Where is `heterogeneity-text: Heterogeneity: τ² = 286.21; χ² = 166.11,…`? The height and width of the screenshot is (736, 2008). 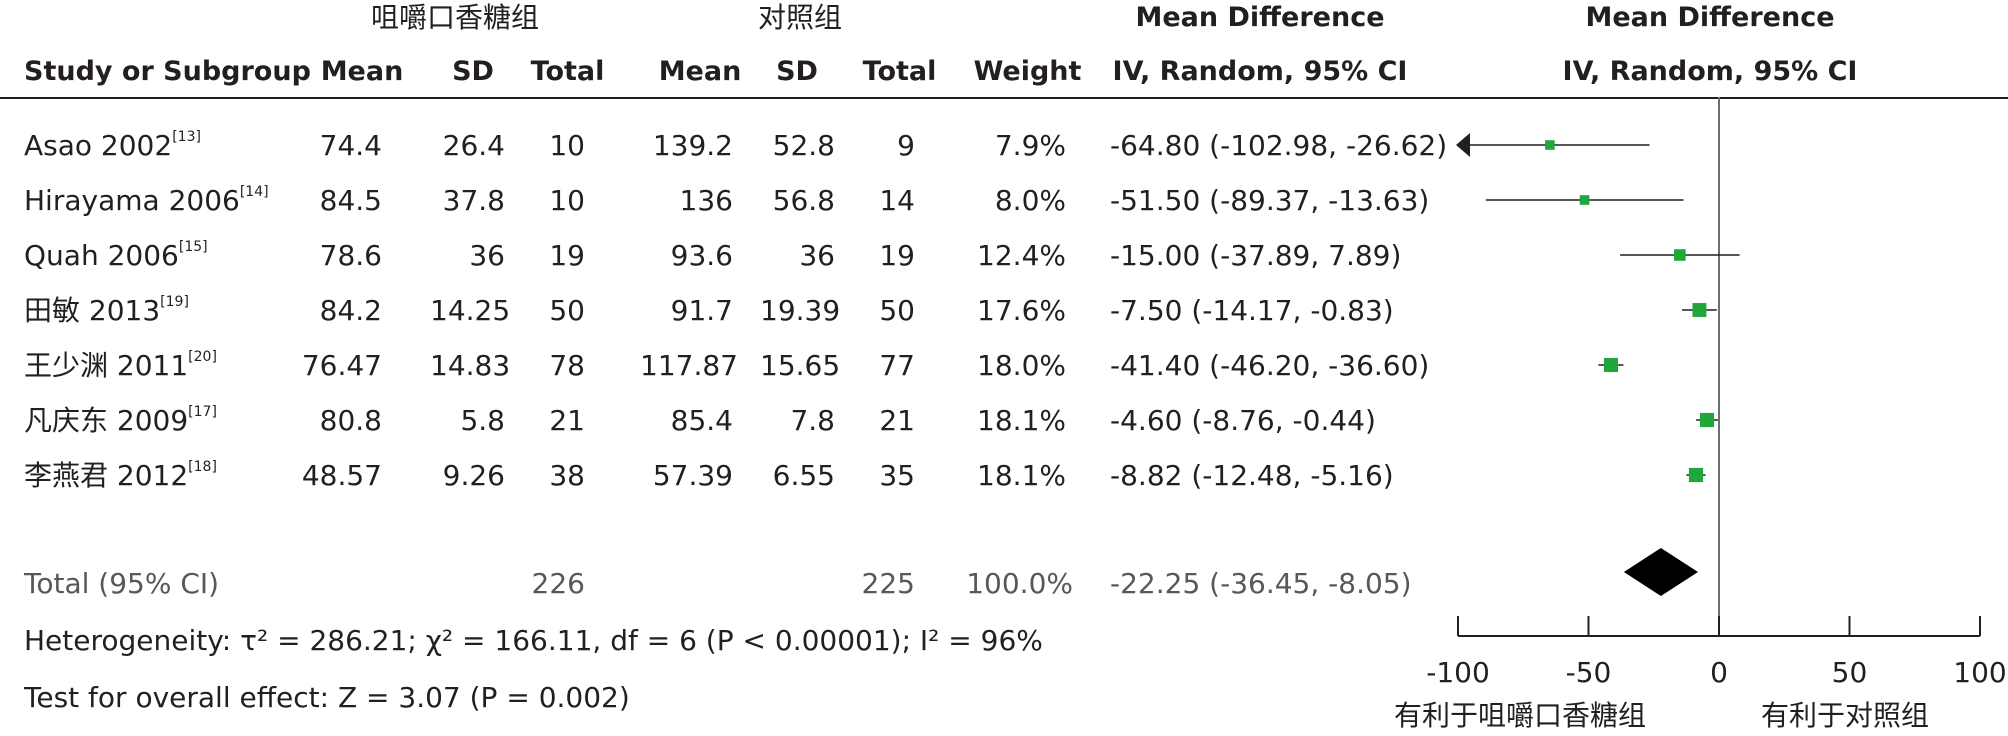 heterogeneity-text: Heterogeneity: τ² = 286.21; χ² = 166.11,… is located at coordinates (533, 640).